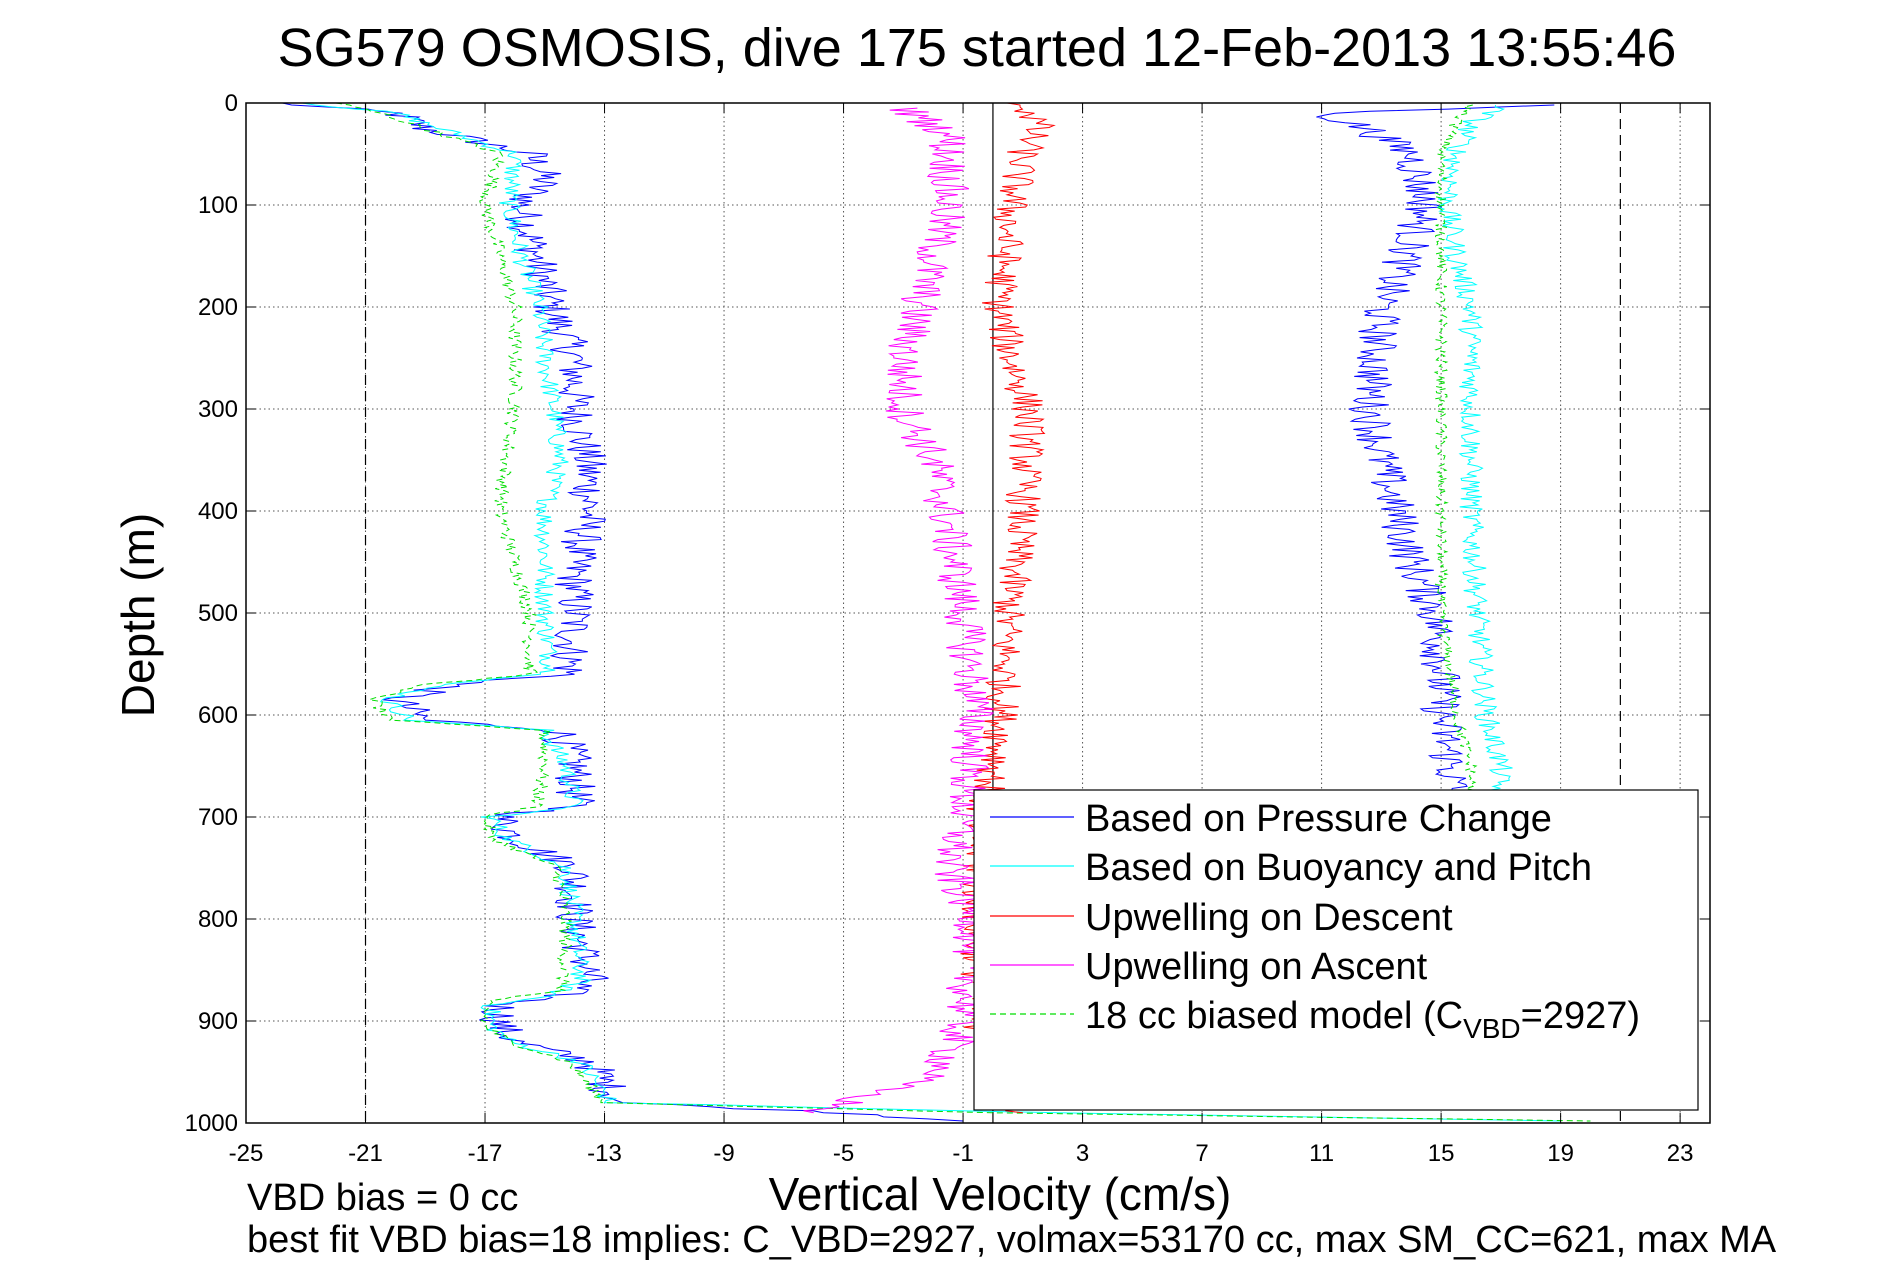 Image resolution: width=1891 pixels, height=1262 pixels. What do you see at coordinates (218, 715) in the screenshot?
I see `y-tick-label: 600` at bounding box center [218, 715].